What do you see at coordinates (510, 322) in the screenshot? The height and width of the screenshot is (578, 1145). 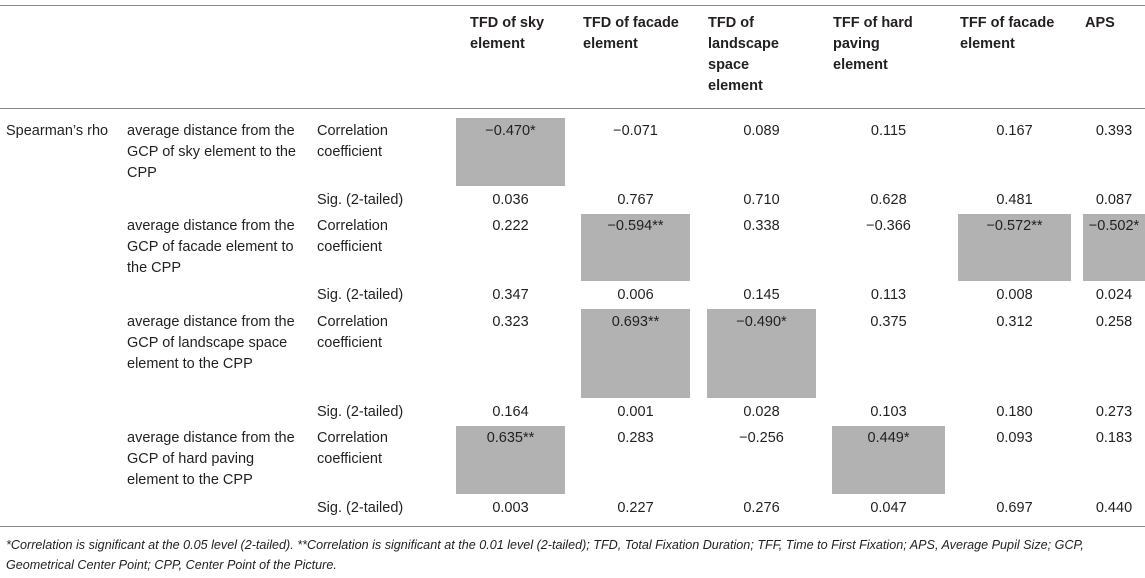 I see `correlation-value: 0.323` at bounding box center [510, 322].